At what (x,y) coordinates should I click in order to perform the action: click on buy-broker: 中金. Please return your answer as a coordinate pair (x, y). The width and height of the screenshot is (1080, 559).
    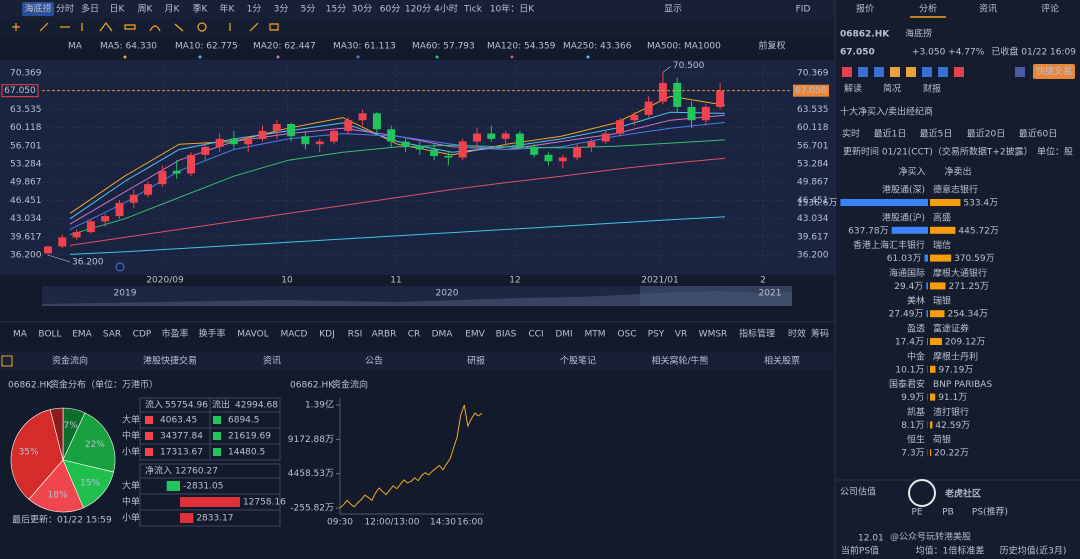
    Looking at the image, I should click on (916, 356).